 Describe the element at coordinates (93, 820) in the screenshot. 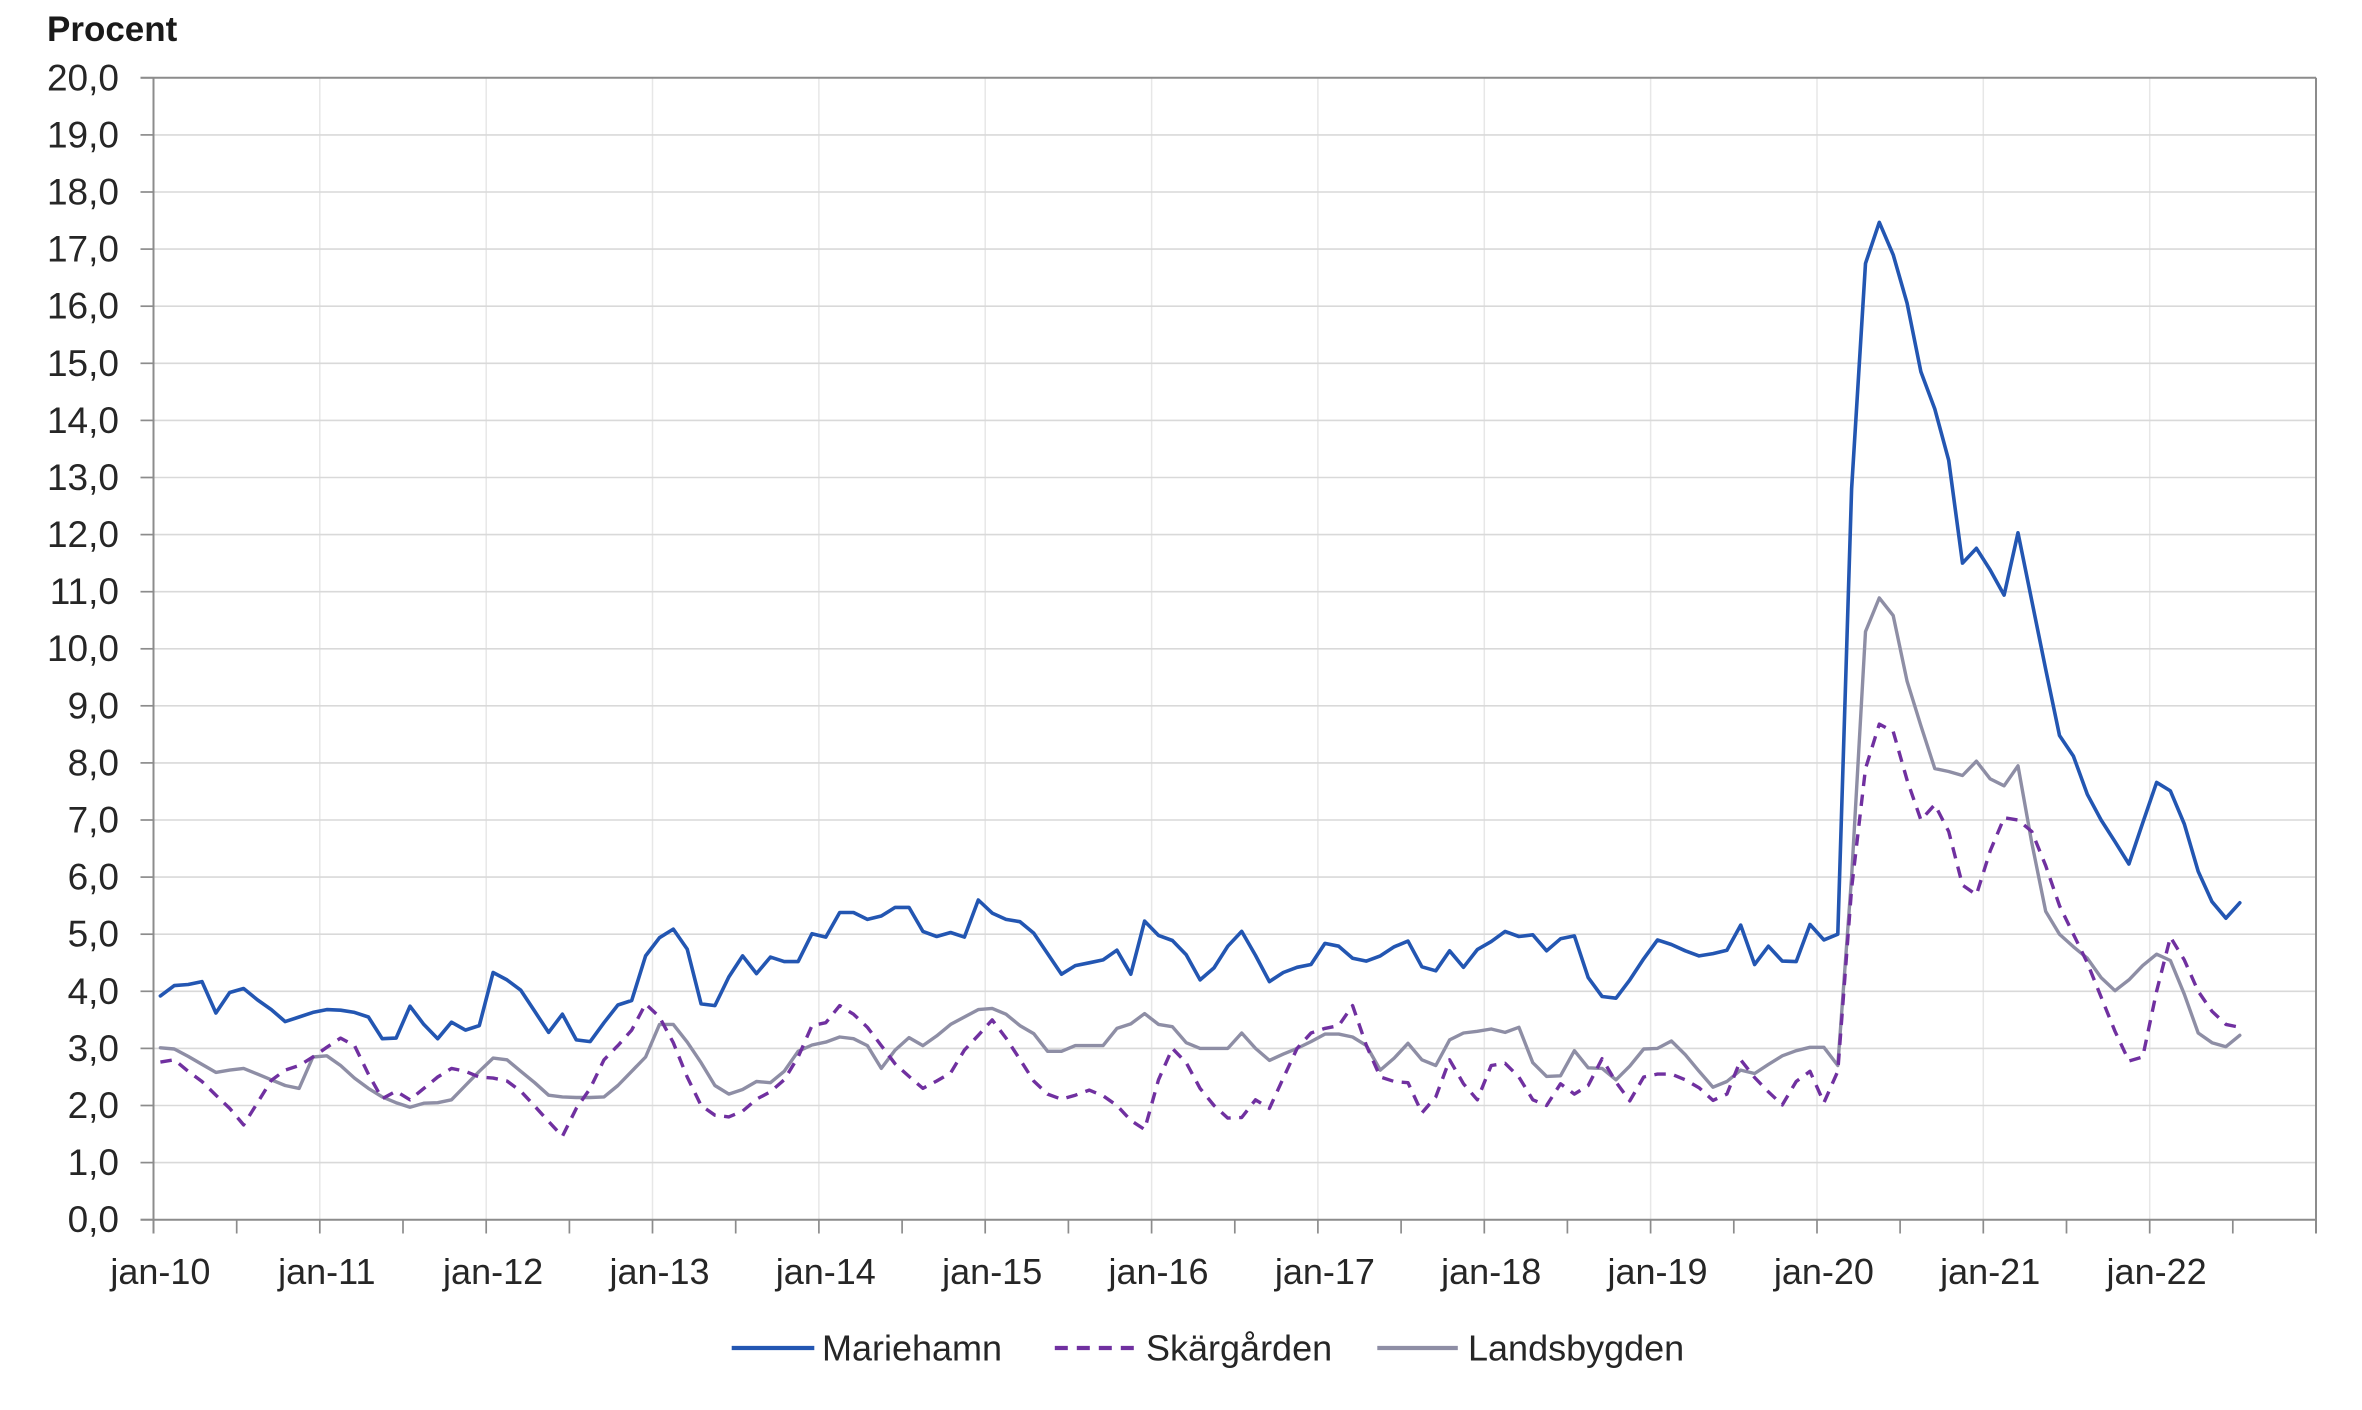

I see `svg-text: 7,0` at that location.